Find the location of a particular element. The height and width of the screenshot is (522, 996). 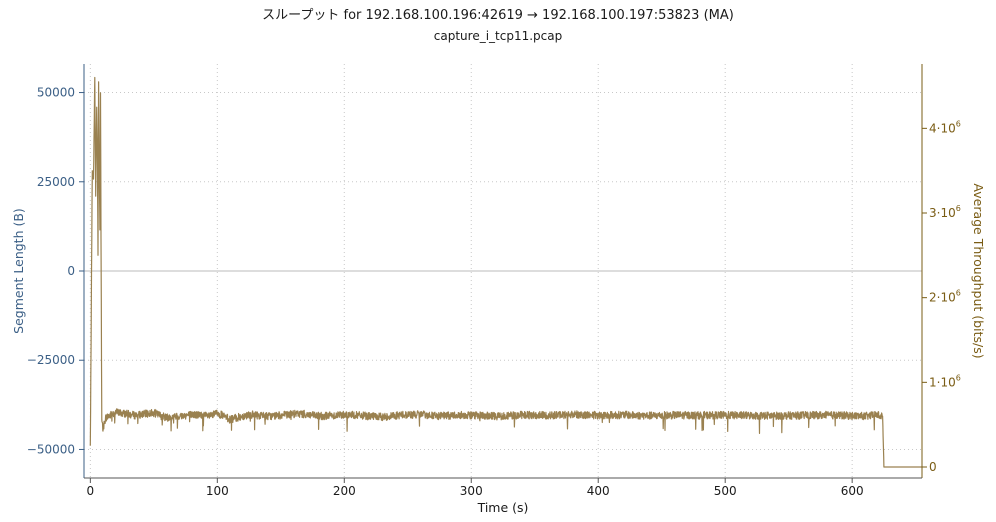

y-right-tick-label: 4·10⁶ is located at coordinates (945, 127).